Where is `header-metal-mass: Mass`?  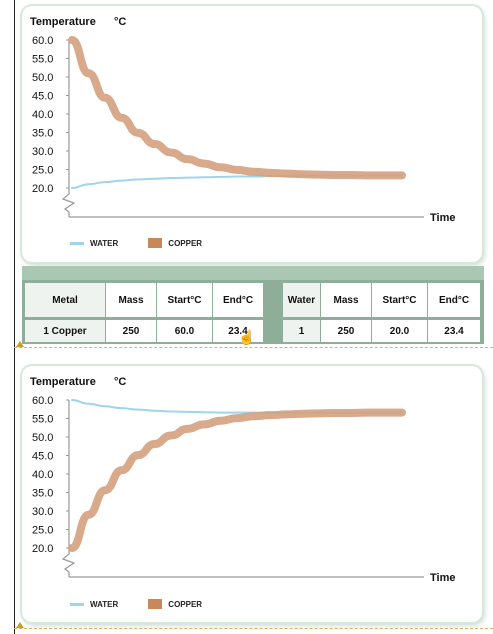
header-metal-mass: Mass is located at coordinates (131, 300).